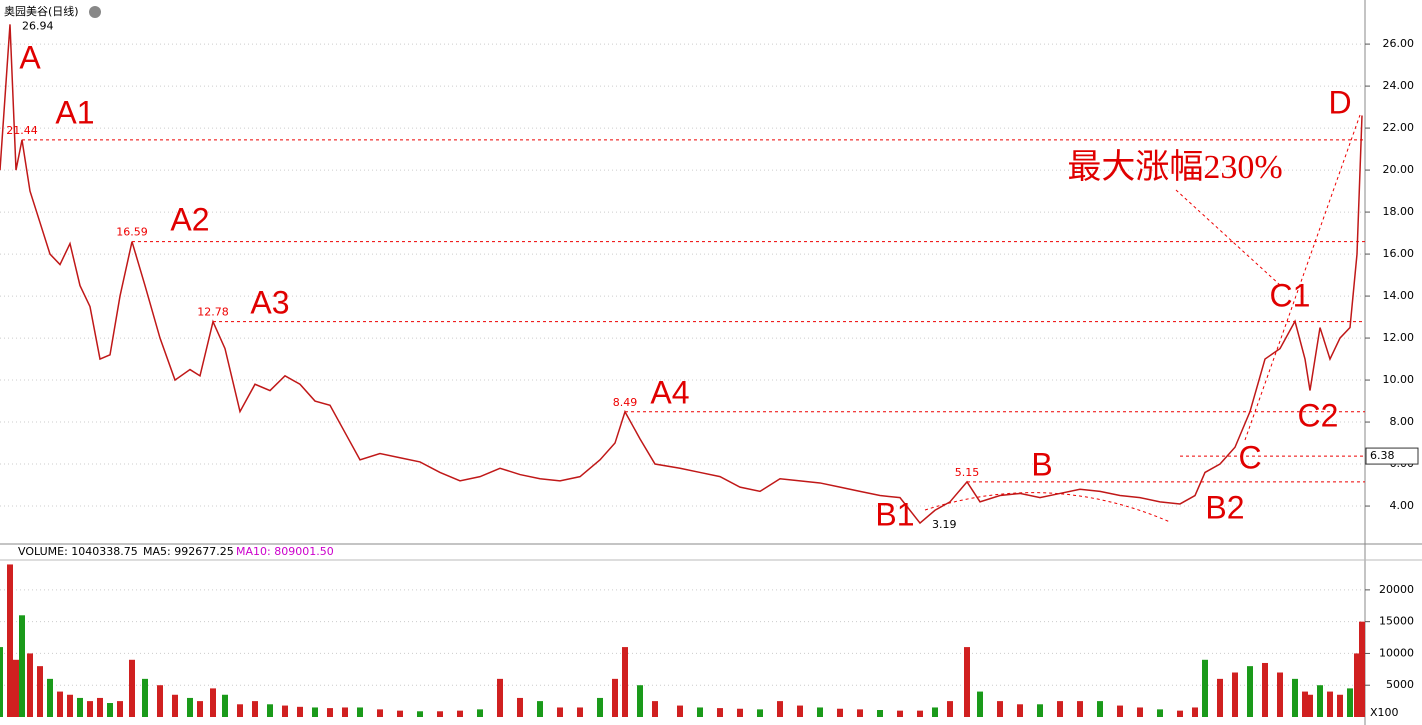  What do you see at coordinates (1041, 464) in the screenshot?
I see `annotation: B` at bounding box center [1041, 464].